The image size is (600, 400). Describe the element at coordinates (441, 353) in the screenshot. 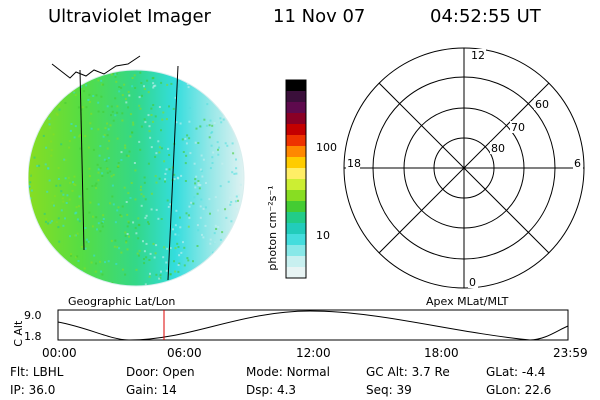

I see `orbit-xtick-1800: 18:00` at that location.